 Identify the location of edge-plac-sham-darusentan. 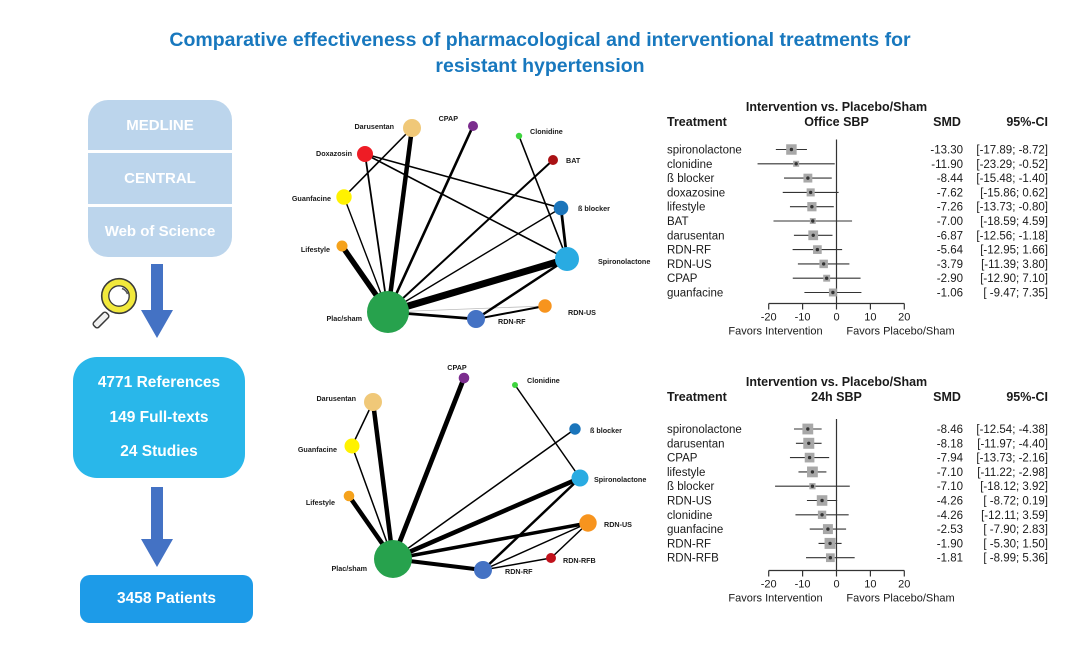
(383, 480).